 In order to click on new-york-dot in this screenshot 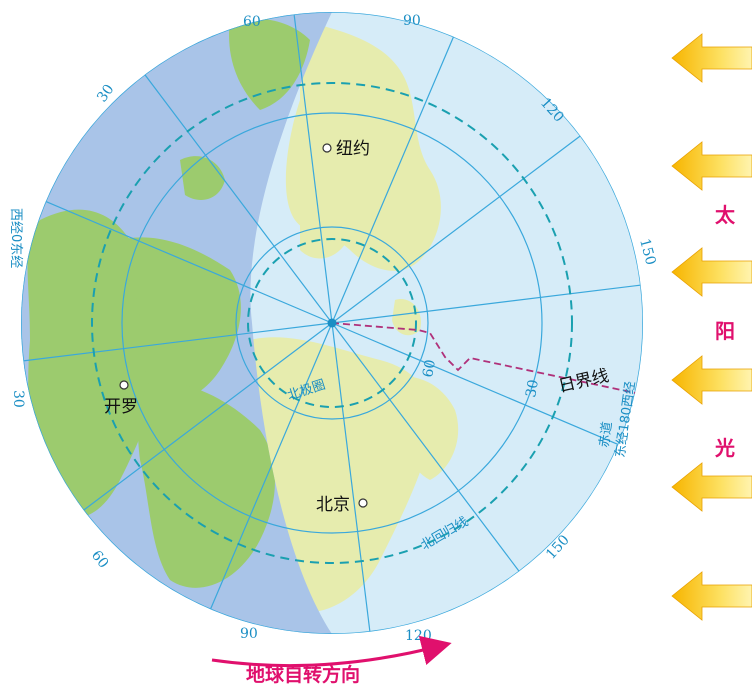, I will do `click(327, 148)`.